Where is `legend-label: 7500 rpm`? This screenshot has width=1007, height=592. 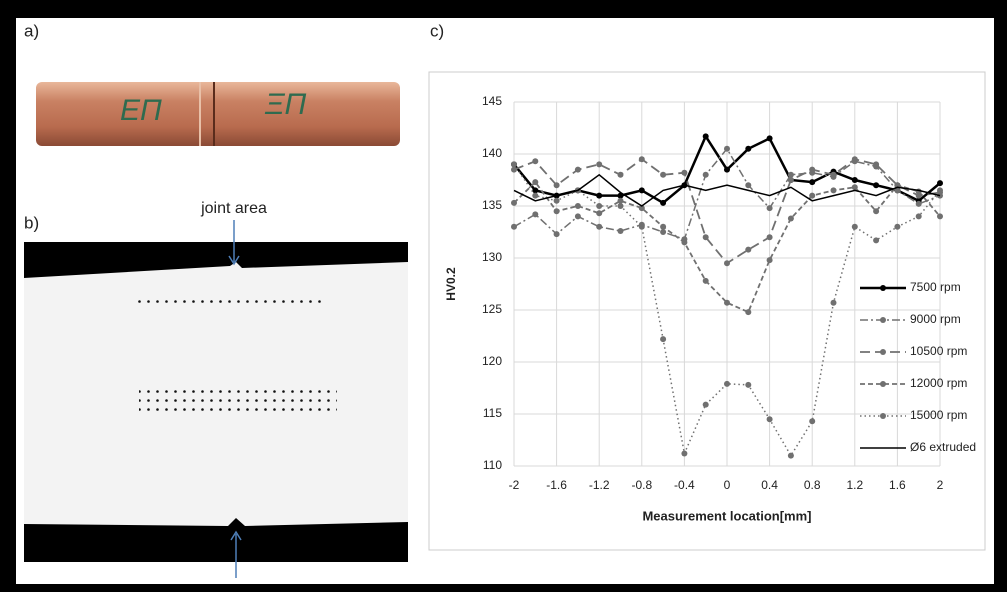 legend-label: 7500 rpm is located at coordinates (935, 287).